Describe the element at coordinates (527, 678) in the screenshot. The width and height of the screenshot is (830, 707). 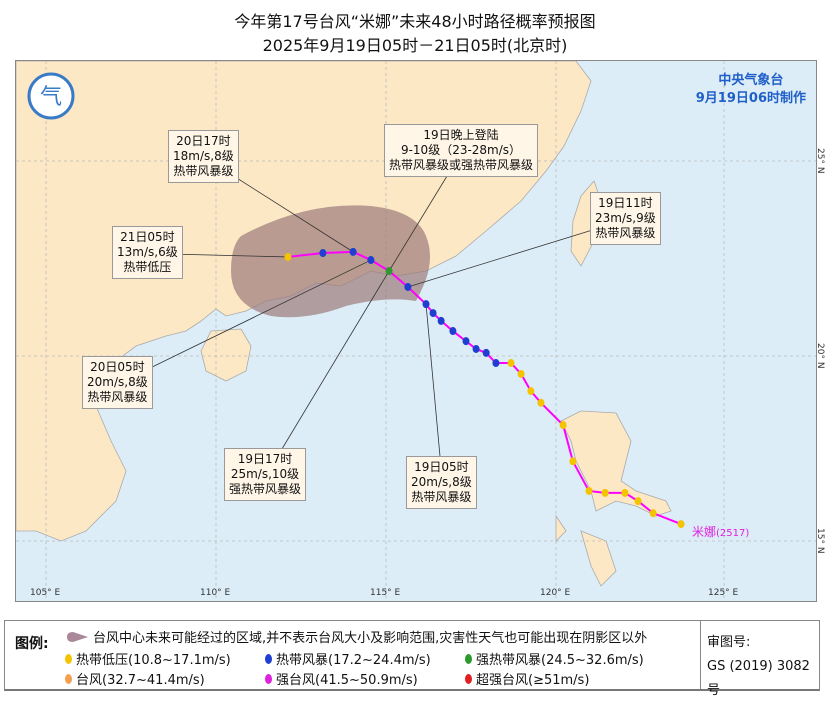
I see `legend-item: 超强台风(≥51m/s)` at that location.